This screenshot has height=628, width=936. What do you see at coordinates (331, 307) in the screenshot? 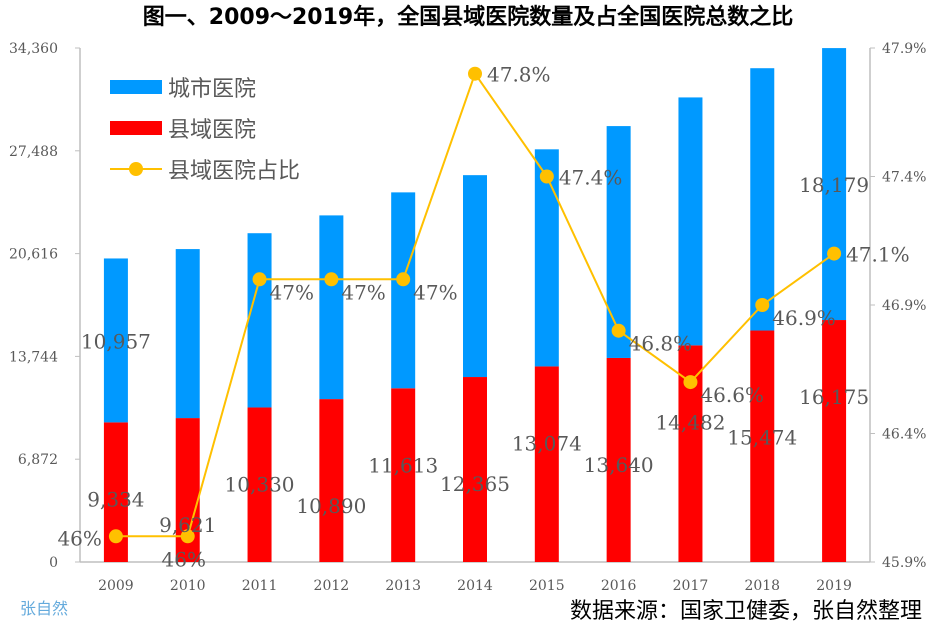
I see `bar-city-2012` at bounding box center [331, 307].